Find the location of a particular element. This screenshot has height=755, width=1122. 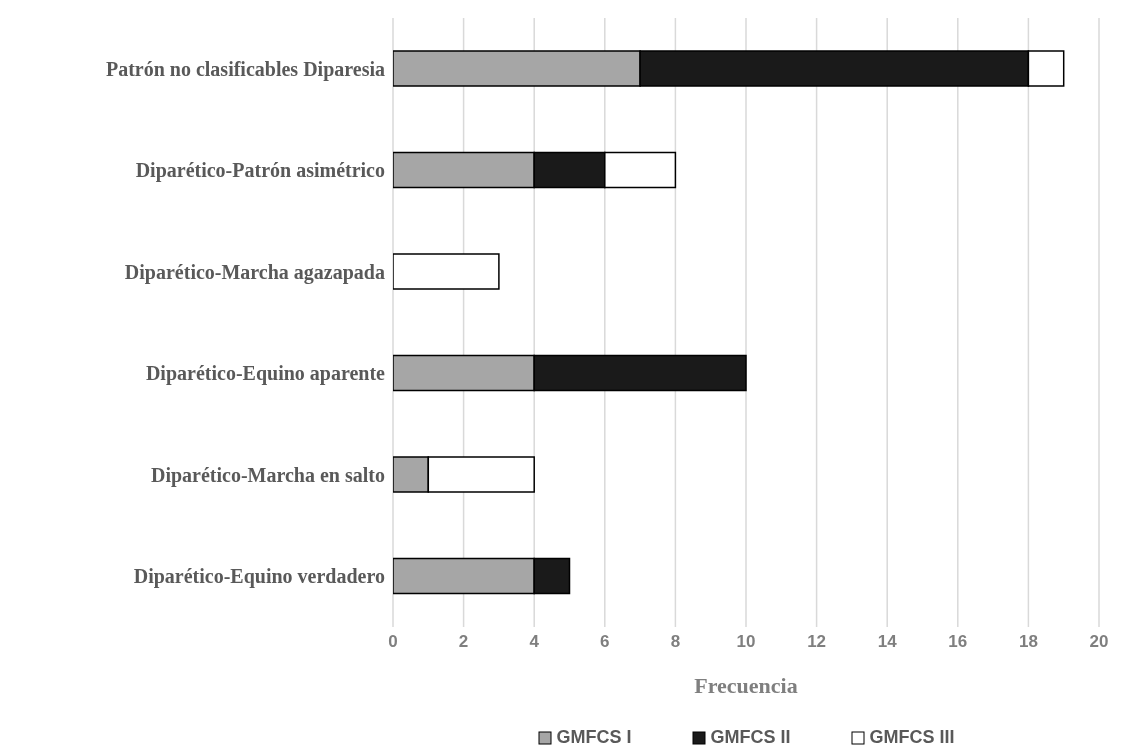

y-tick-label: Diparético-Equino verdadero is located at coordinates (259, 577).